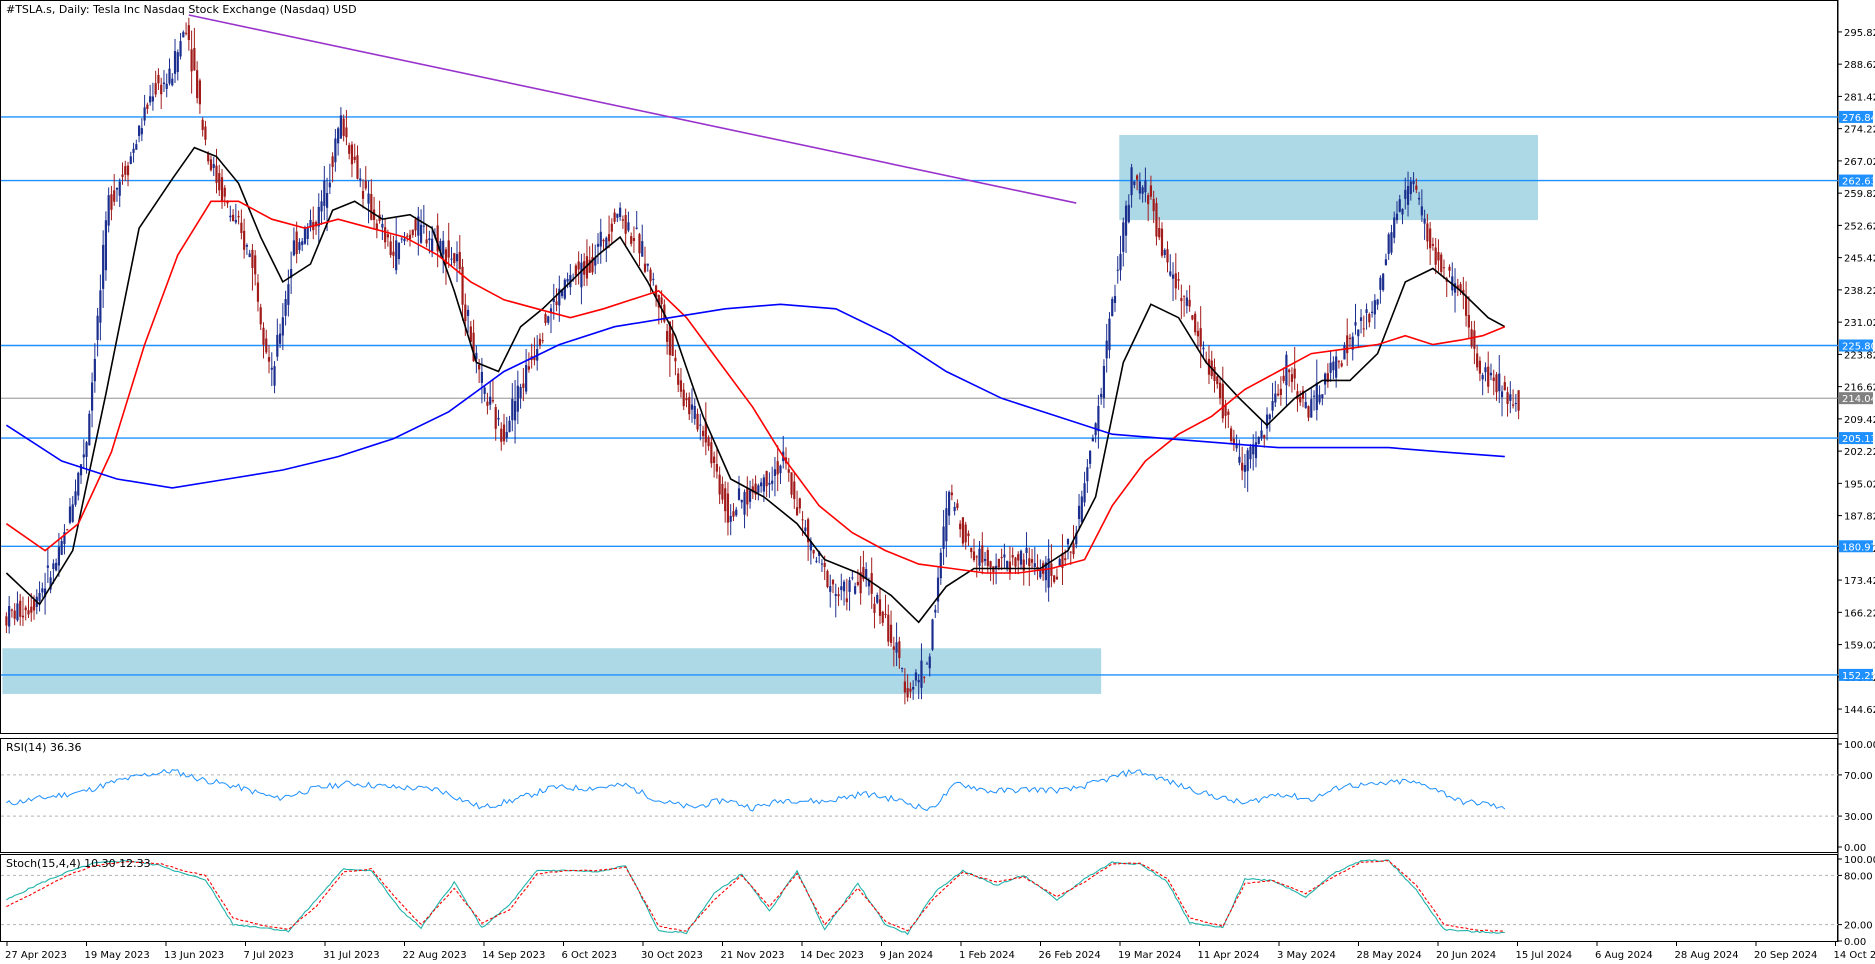  Describe the element at coordinates (1858, 347) in the screenshot. I see `level-badge-3: 225.80` at that location.